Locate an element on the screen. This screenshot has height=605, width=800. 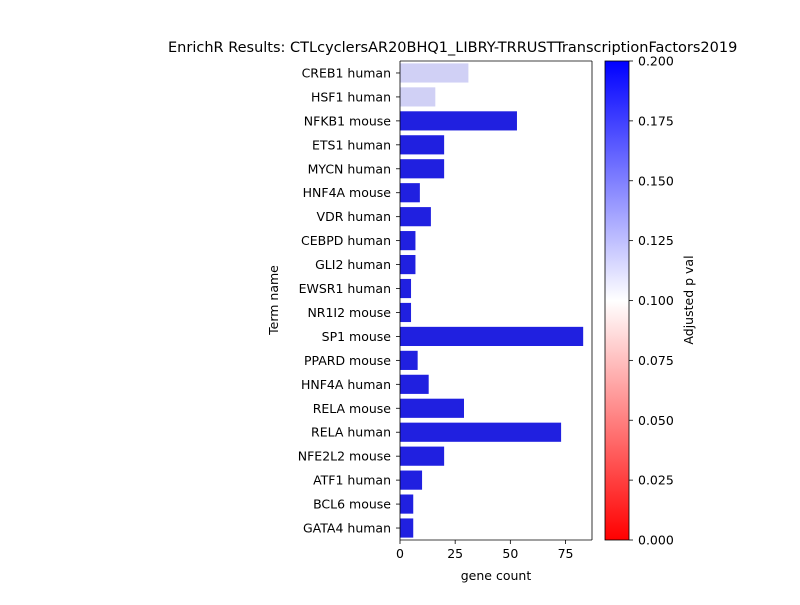
y-tick-label: BCL6 mouse is located at coordinates (352, 504).